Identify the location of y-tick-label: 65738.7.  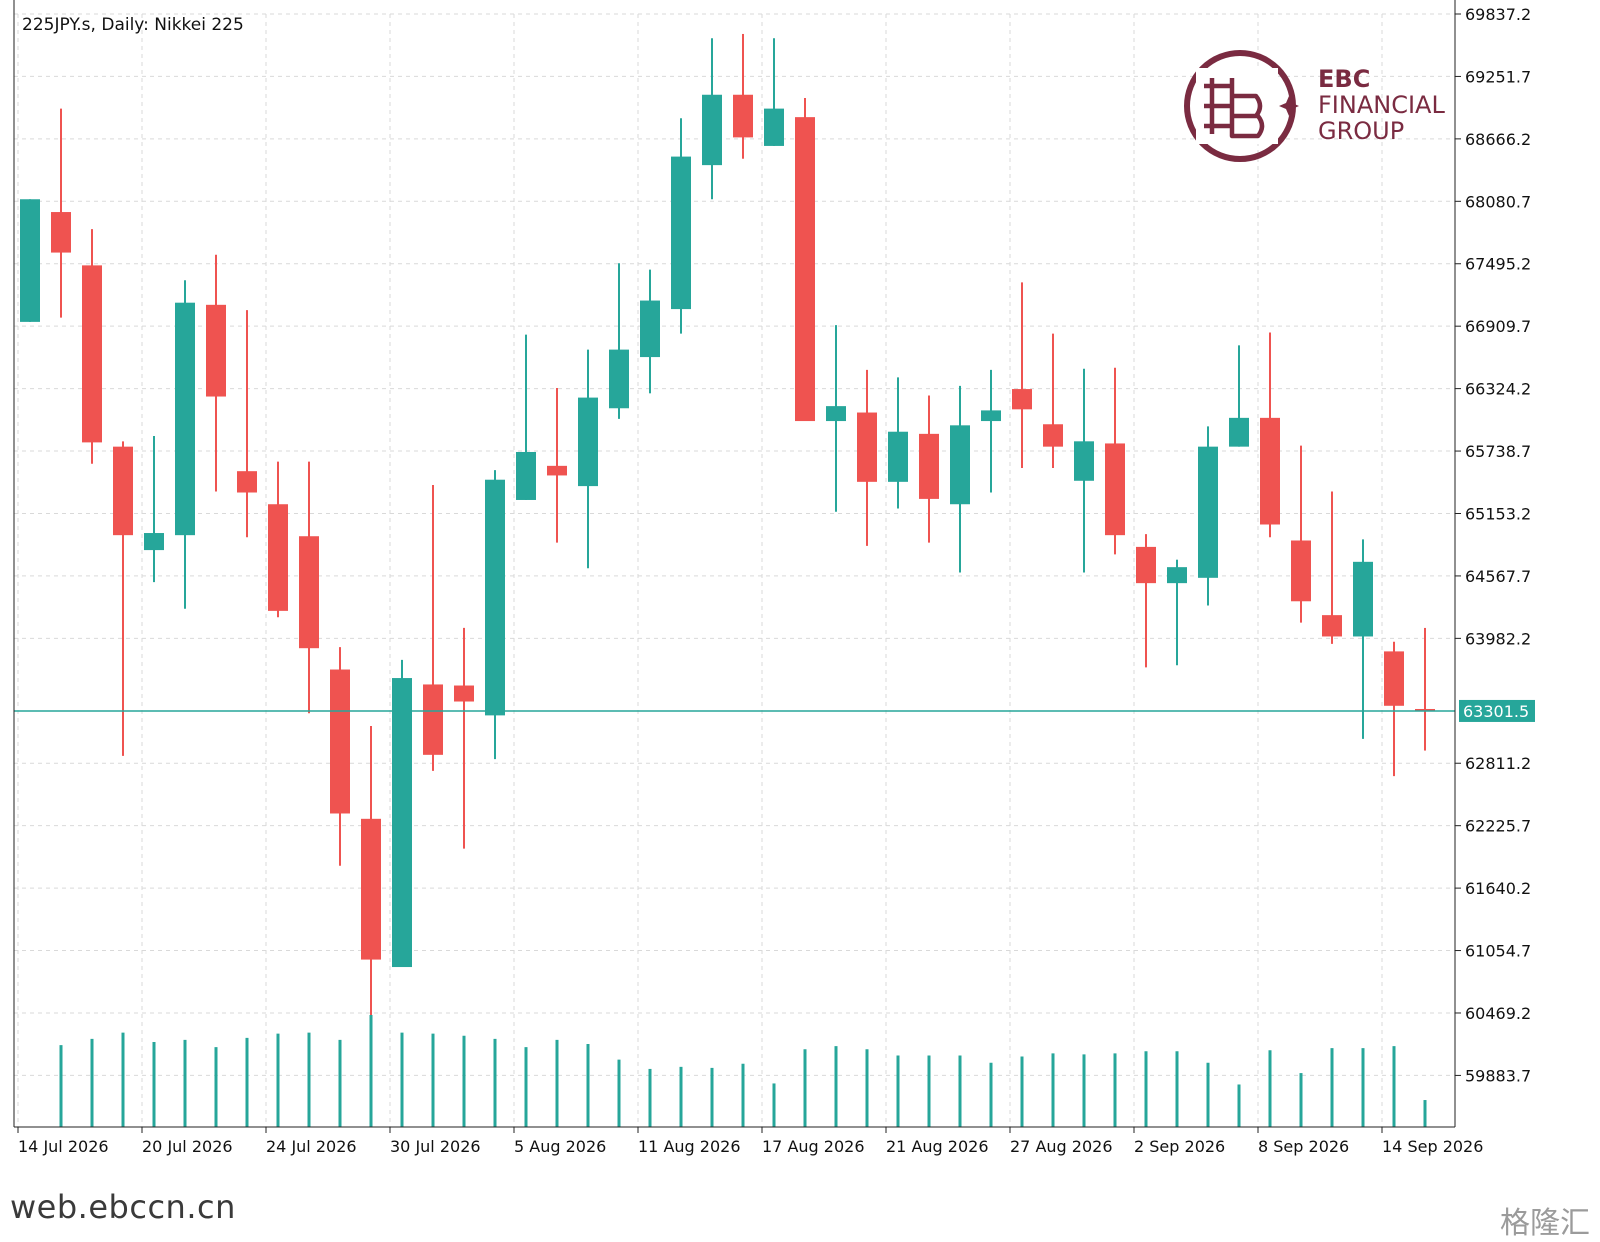
(1498, 451).